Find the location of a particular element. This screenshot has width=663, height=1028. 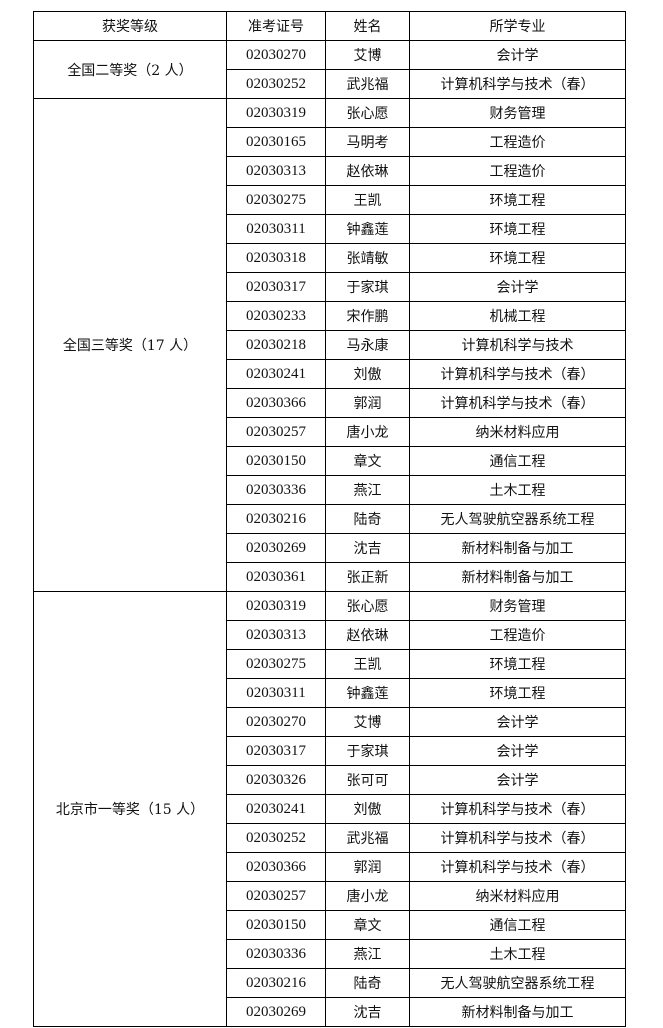

table-row: 02030317 于家琪 会计学 is located at coordinates (330, 287).